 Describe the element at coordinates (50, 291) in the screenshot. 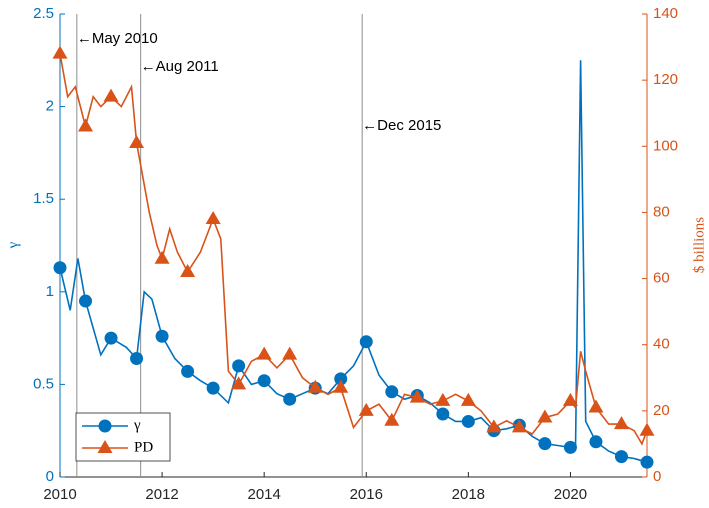

I see `y-tick-label: 1` at that location.